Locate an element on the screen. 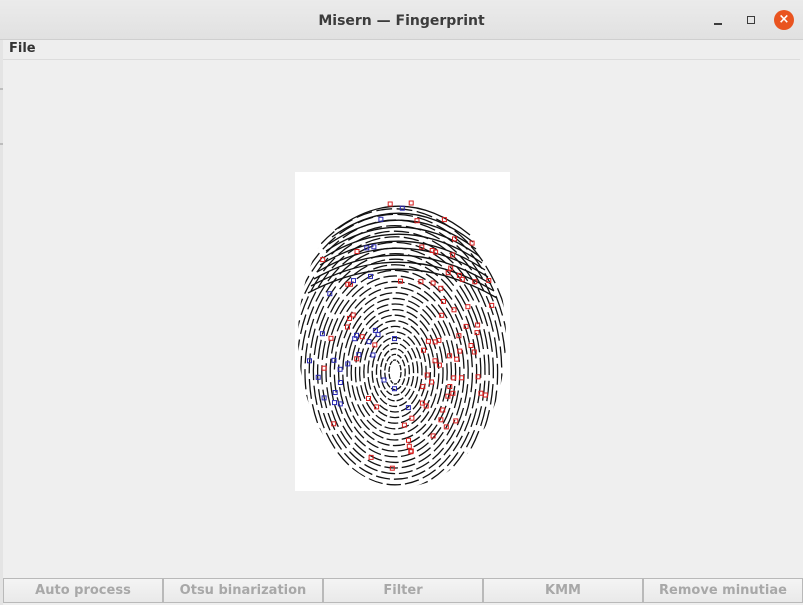  auto-process-button: Auto process is located at coordinates (83, 590).